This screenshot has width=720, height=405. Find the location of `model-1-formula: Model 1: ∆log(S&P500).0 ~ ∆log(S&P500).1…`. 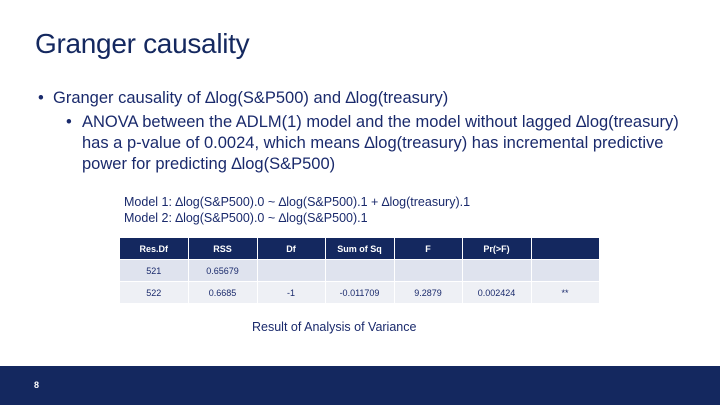

model-1-formula: Model 1: ∆log(S&P500).0 ~ ∆log(S&P500).1… is located at coordinates (297, 202).